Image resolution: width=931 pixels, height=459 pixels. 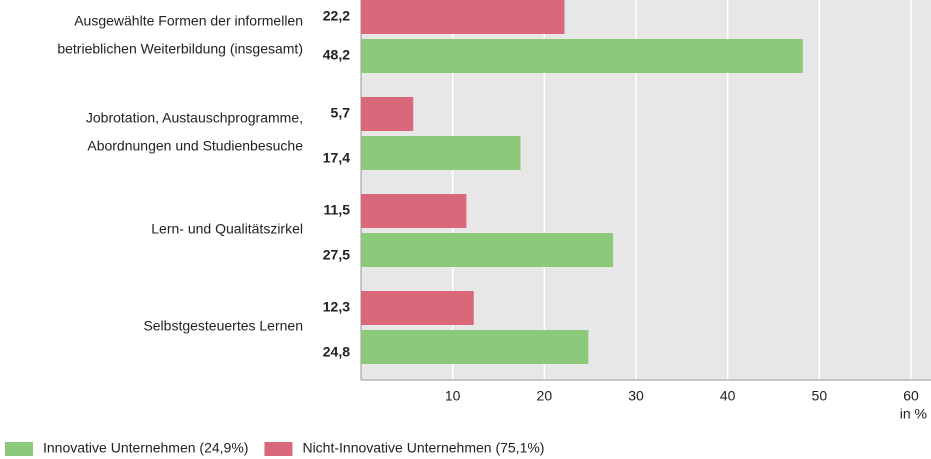 What do you see at coordinates (820, 396) in the screenshot?
I see `x-tick-label: 50` at bounding box center [820, 396].